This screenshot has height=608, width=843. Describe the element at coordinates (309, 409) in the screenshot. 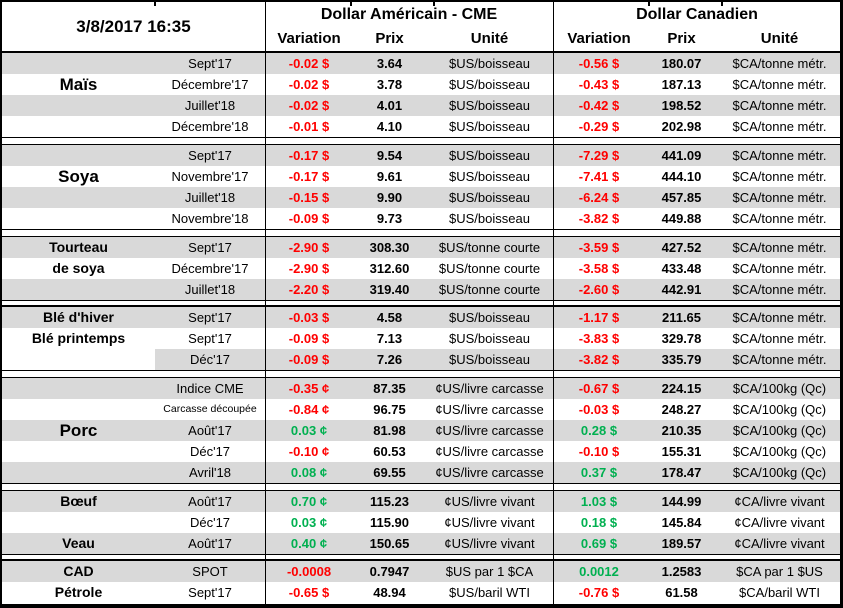

I see `us-variation-value: -0.84 ¢` at that location.